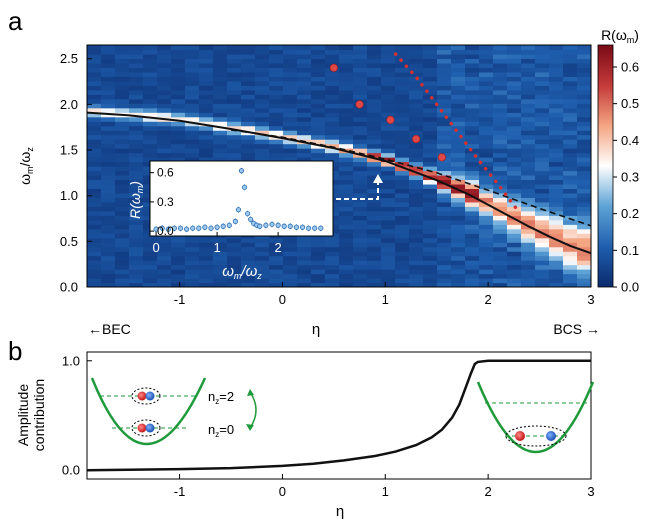  I want to click on molecule-lower-outline, so click(146, 428).